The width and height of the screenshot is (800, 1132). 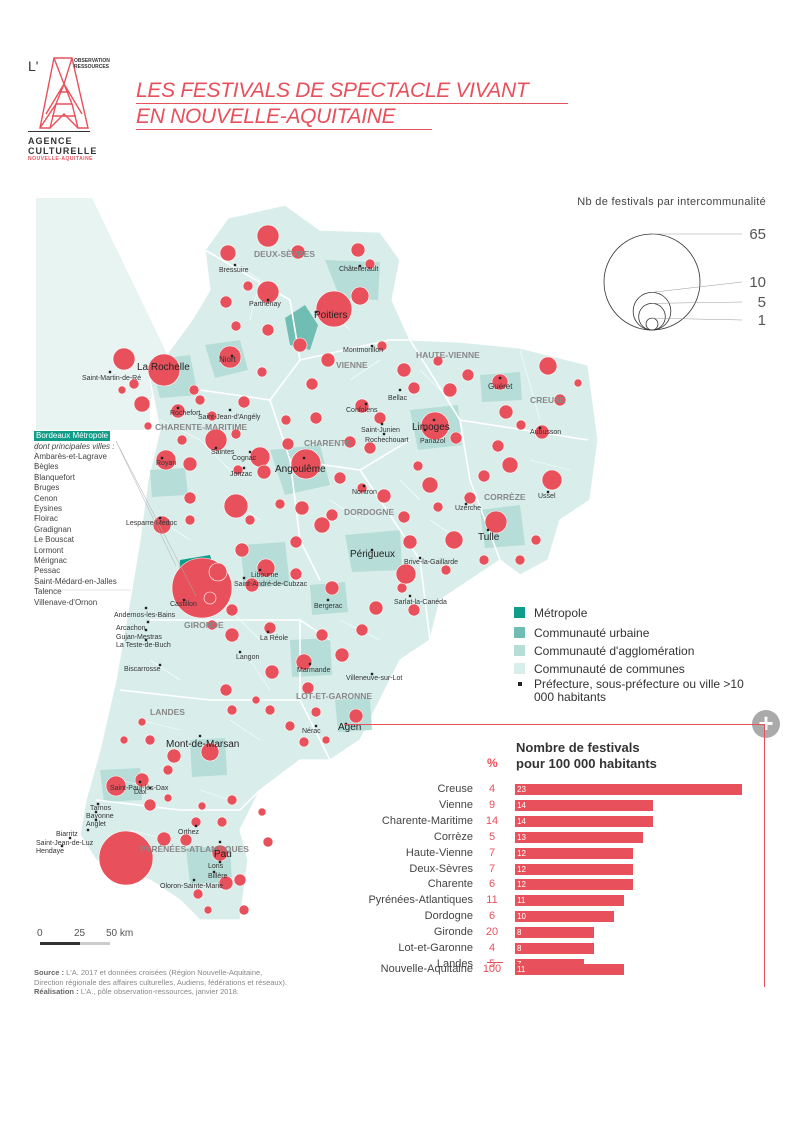 I want to click on bar-row-name: Haute-Vienne, so click(x=439, y=852).